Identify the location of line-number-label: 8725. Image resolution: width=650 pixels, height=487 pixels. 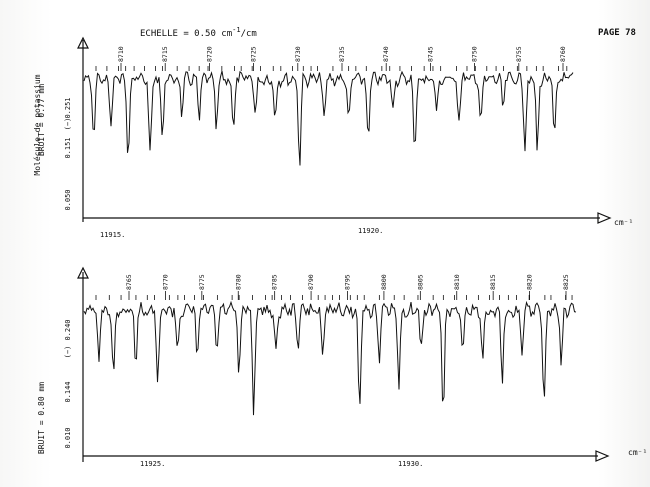
(254, 54).